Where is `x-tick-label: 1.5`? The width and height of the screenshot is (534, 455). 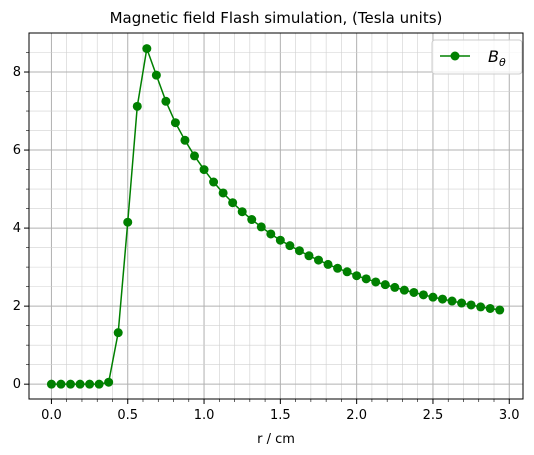 x-tick-label: 1.5 is located at coordinates (280, 415).